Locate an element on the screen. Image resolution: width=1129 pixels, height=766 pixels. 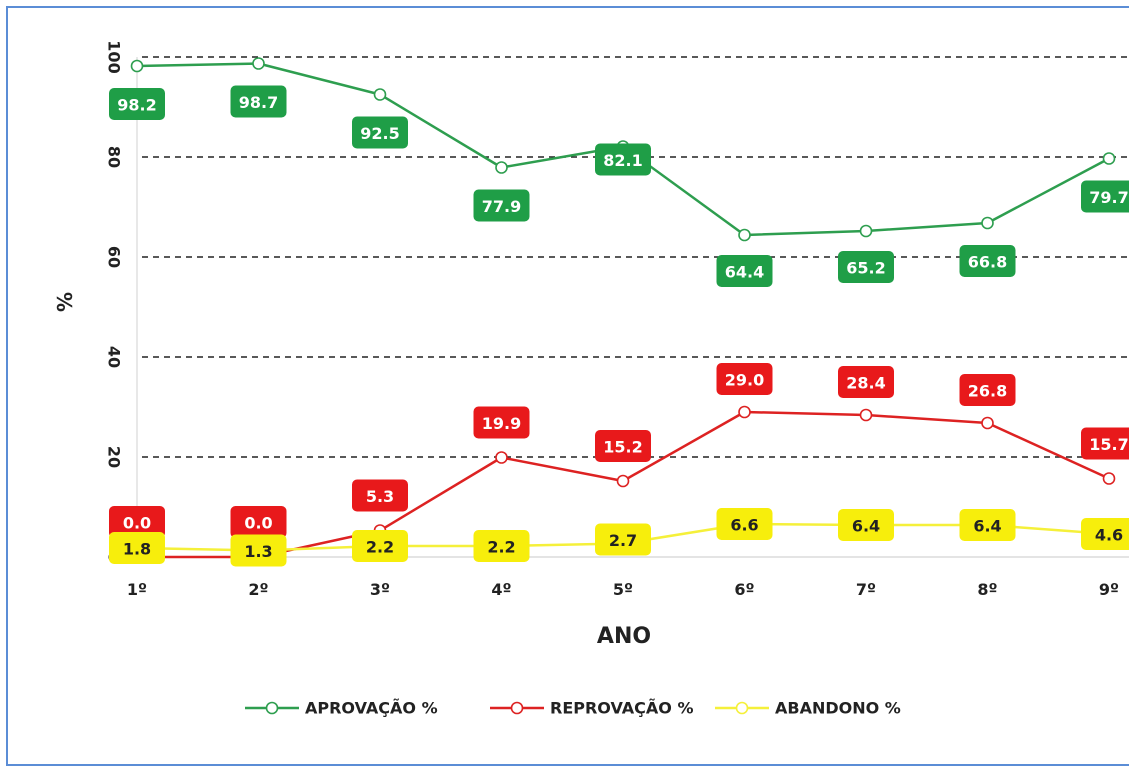
data-label-text: 98.7 is located at coordinates (258, 102).